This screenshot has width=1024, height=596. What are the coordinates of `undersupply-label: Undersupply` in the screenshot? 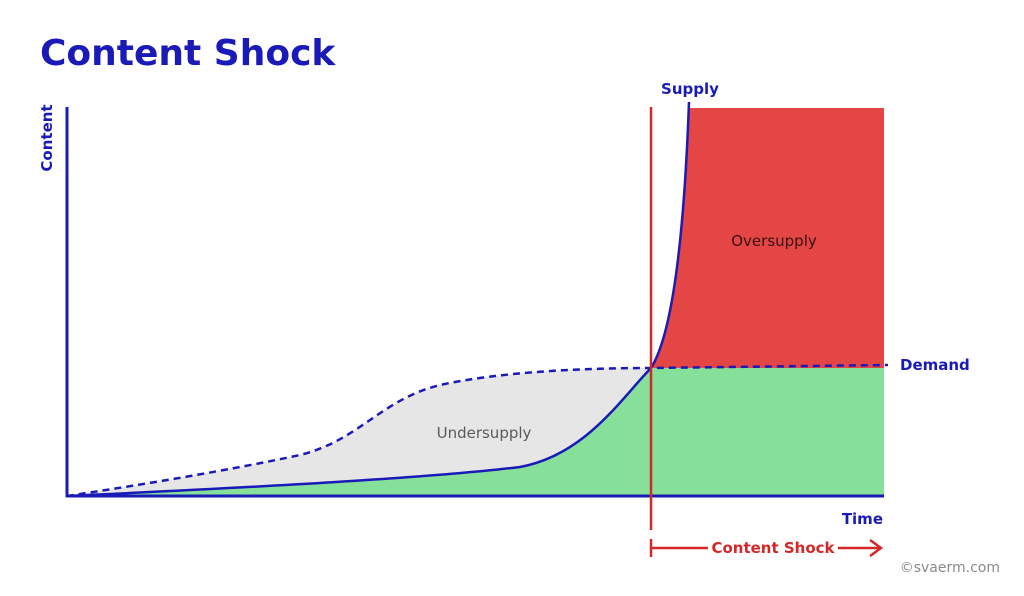 It's located at (484, 433).